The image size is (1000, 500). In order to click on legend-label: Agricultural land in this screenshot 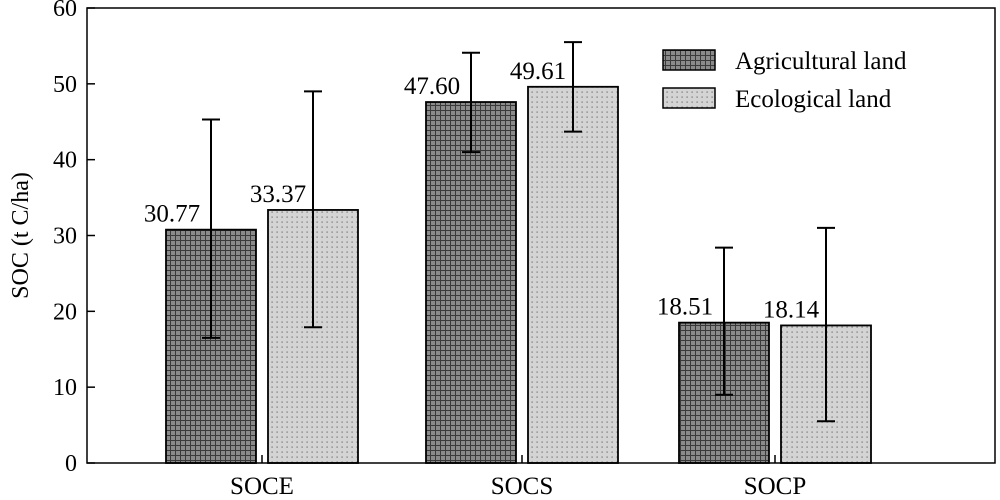, I will do `click(821, 61)`.